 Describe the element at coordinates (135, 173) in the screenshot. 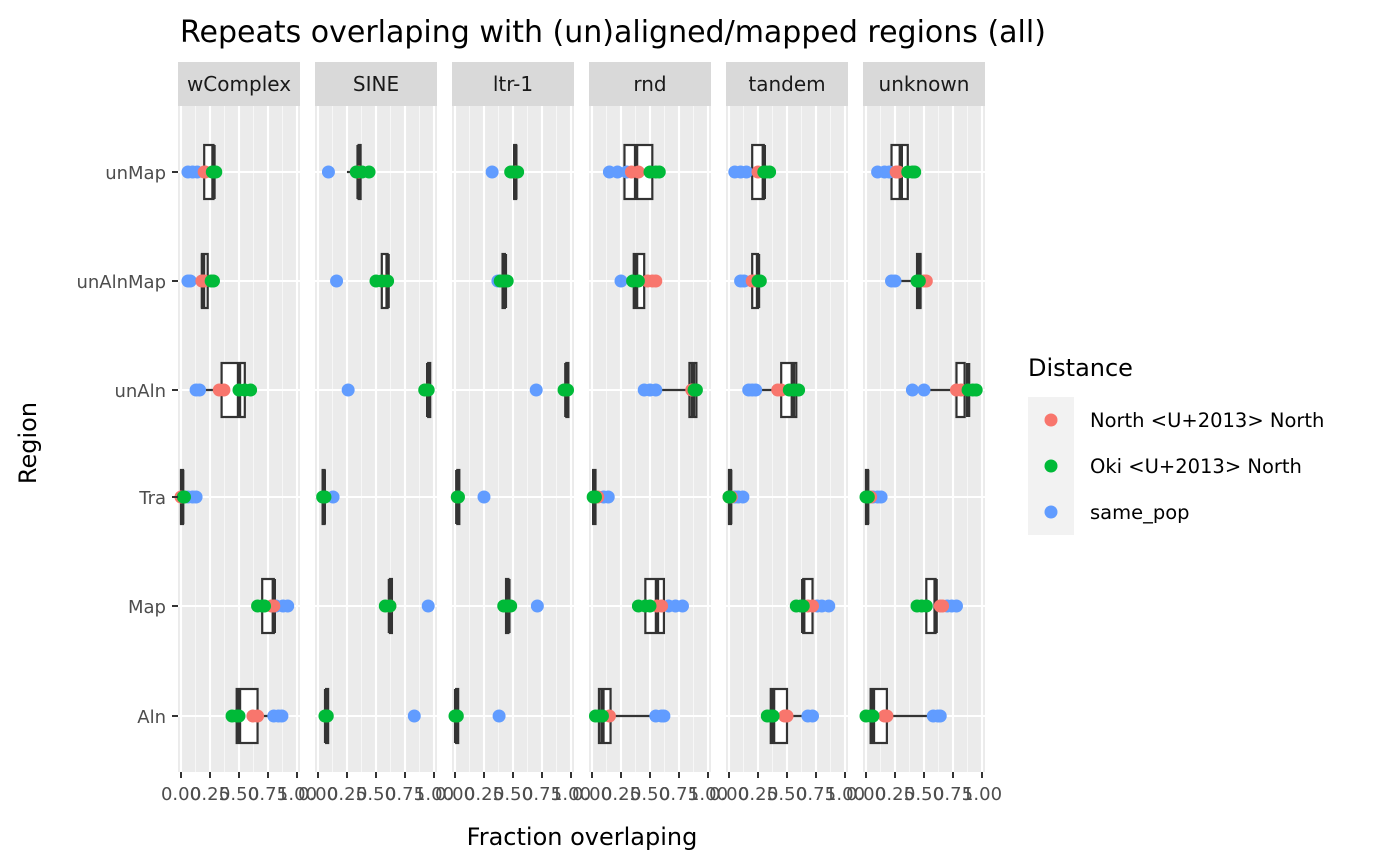

I see `y-tick-label: unMap` at that location.